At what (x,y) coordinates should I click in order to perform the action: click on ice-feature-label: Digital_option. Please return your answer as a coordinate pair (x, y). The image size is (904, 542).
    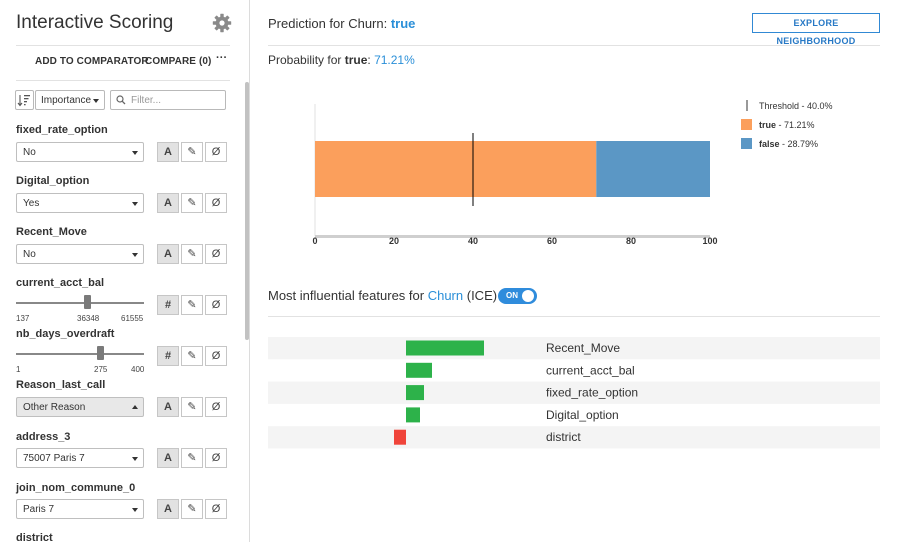
    Looking at the image, I should click on (582, 415).